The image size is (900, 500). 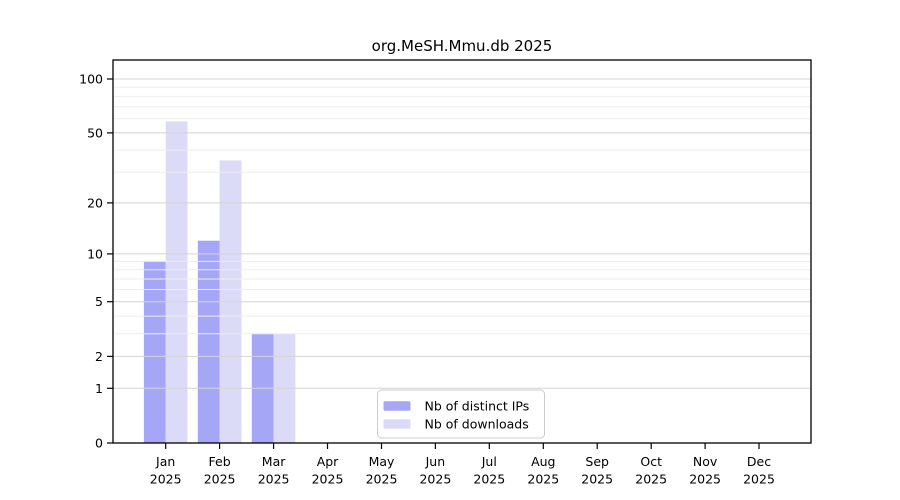 What do you see at coordinates (99, 443) in the screenshot?
I see `y-tick-label: 0` at bounding box center [99, 443].